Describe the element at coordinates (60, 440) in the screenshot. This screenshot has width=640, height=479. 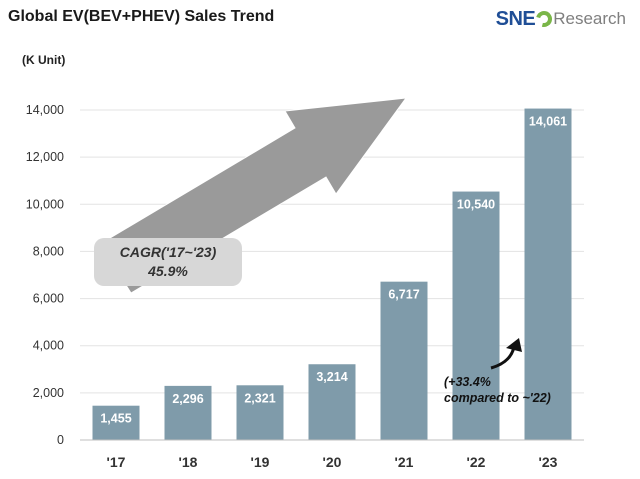
I see `y-tick-label: 0` at that location.